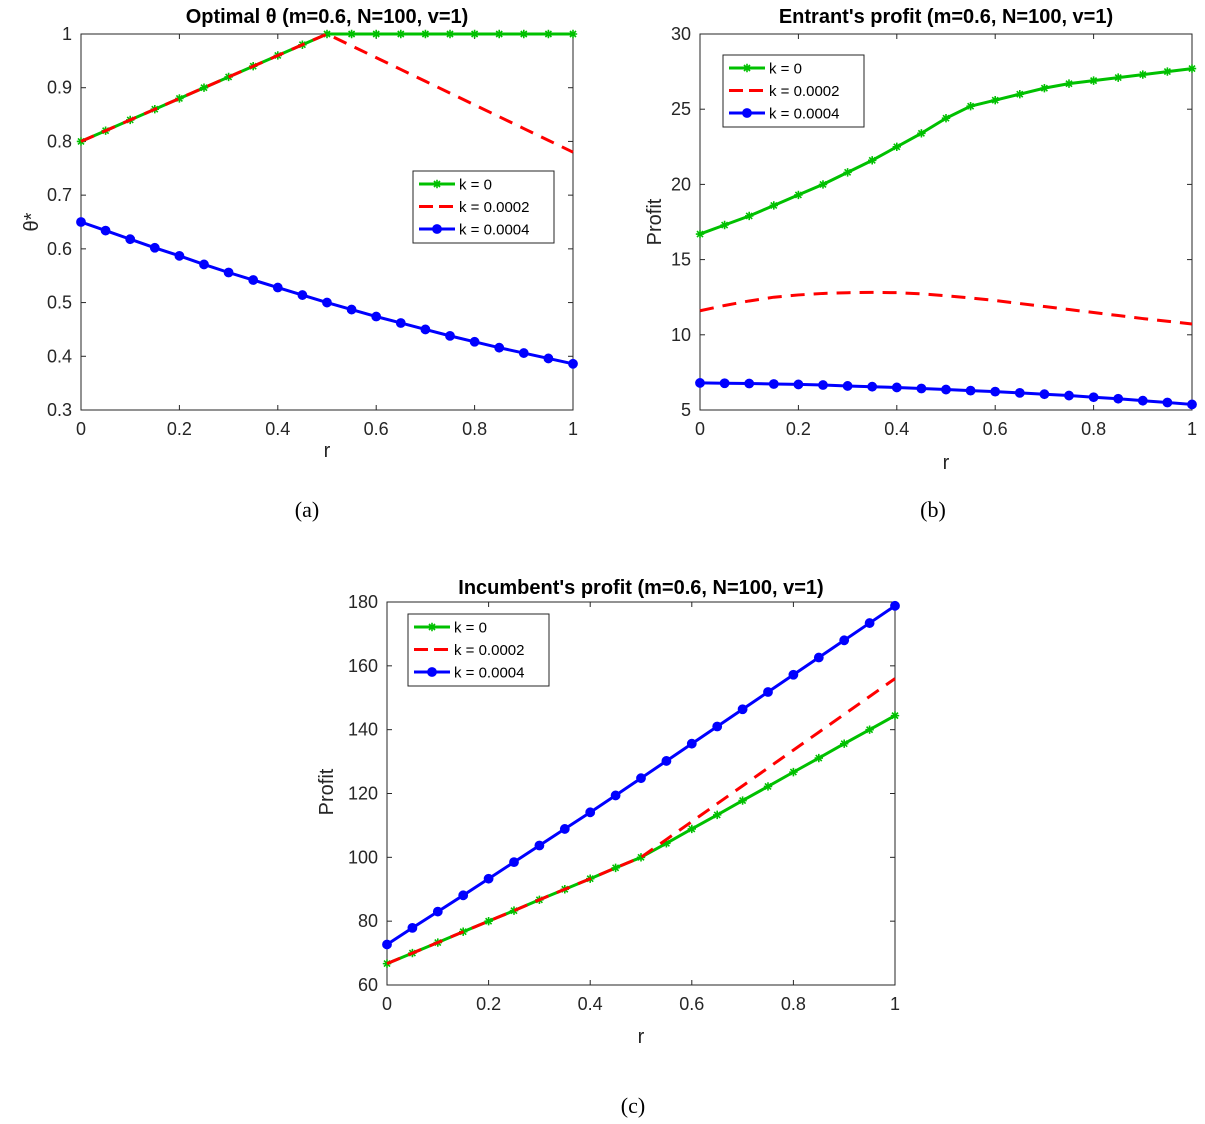 The height and width of the screenshot is (1124, 1205). I want to click on y-tick-label: 80, so click(368, 921).